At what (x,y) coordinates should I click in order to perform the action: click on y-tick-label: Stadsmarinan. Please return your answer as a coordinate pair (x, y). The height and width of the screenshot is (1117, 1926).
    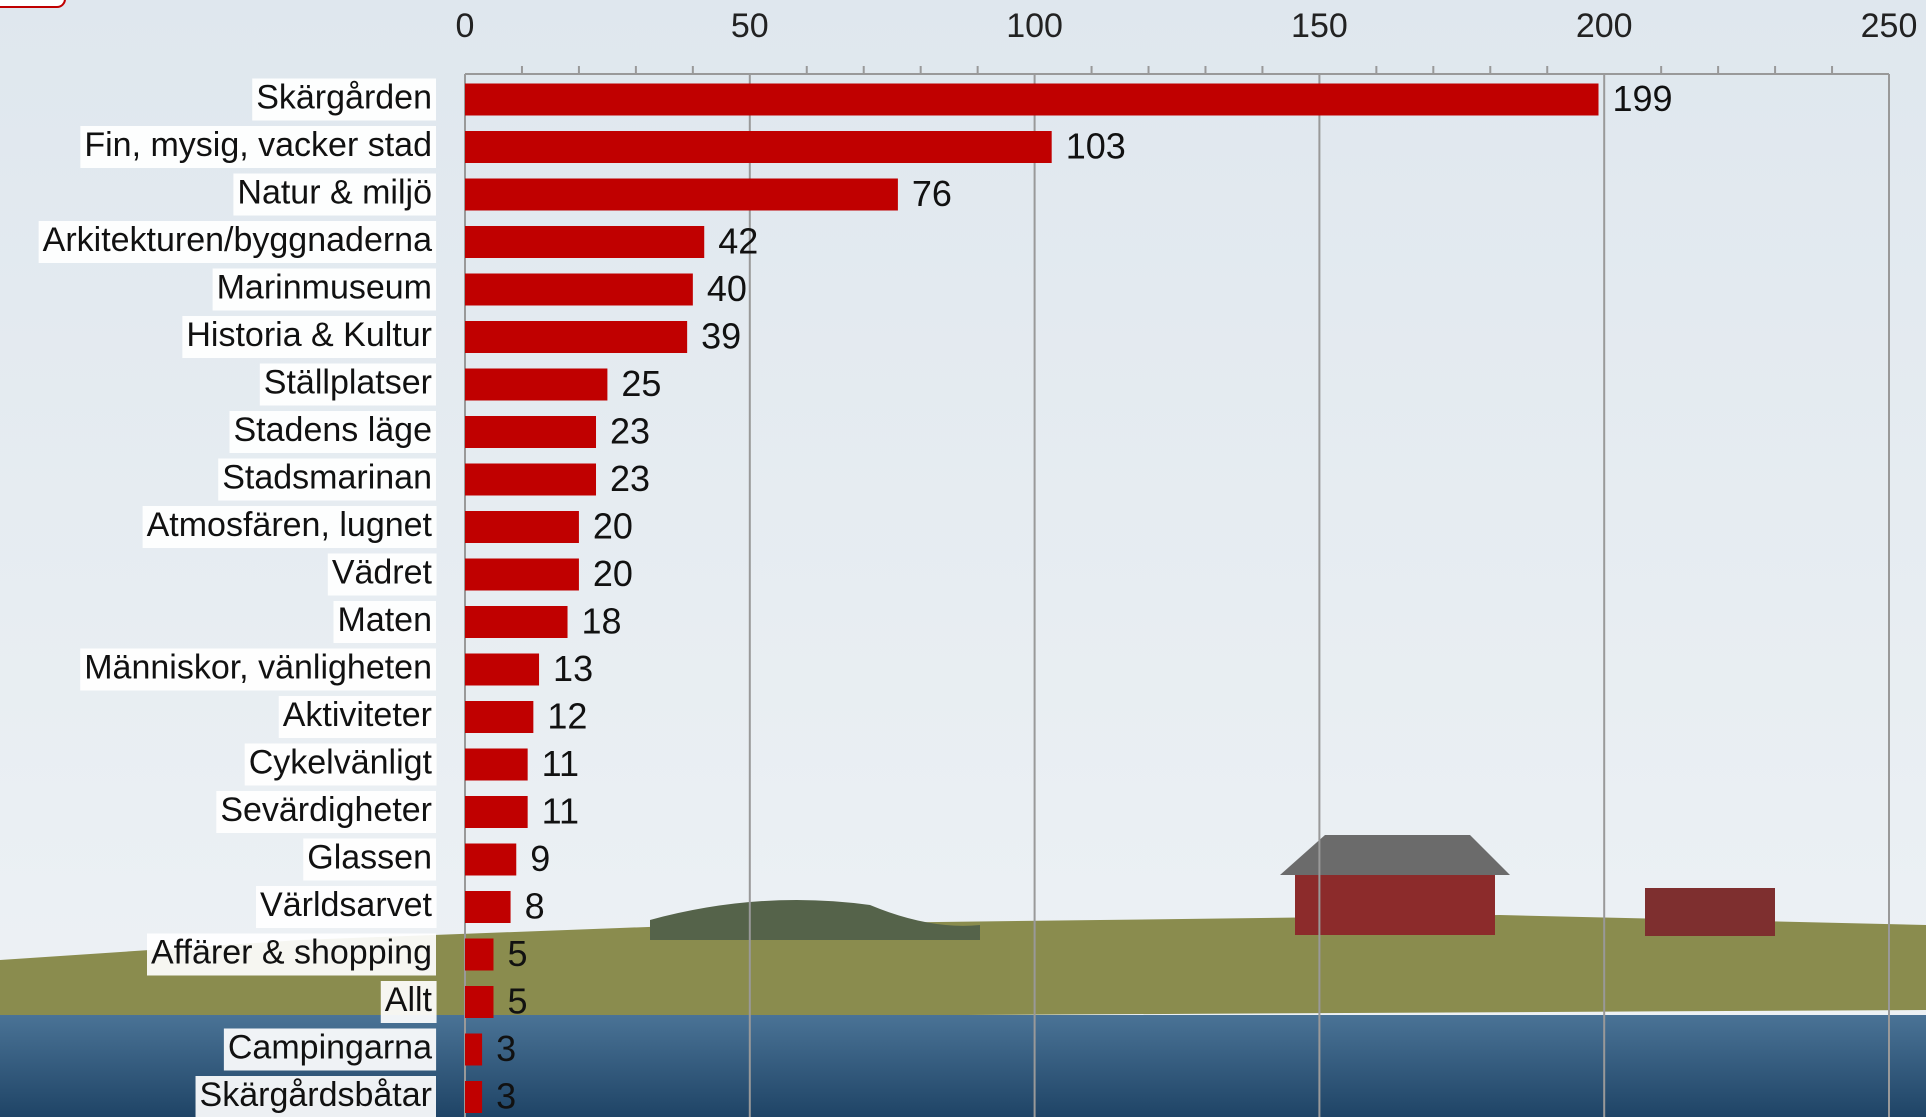
    Looking at the image, I should click on (327, 477).